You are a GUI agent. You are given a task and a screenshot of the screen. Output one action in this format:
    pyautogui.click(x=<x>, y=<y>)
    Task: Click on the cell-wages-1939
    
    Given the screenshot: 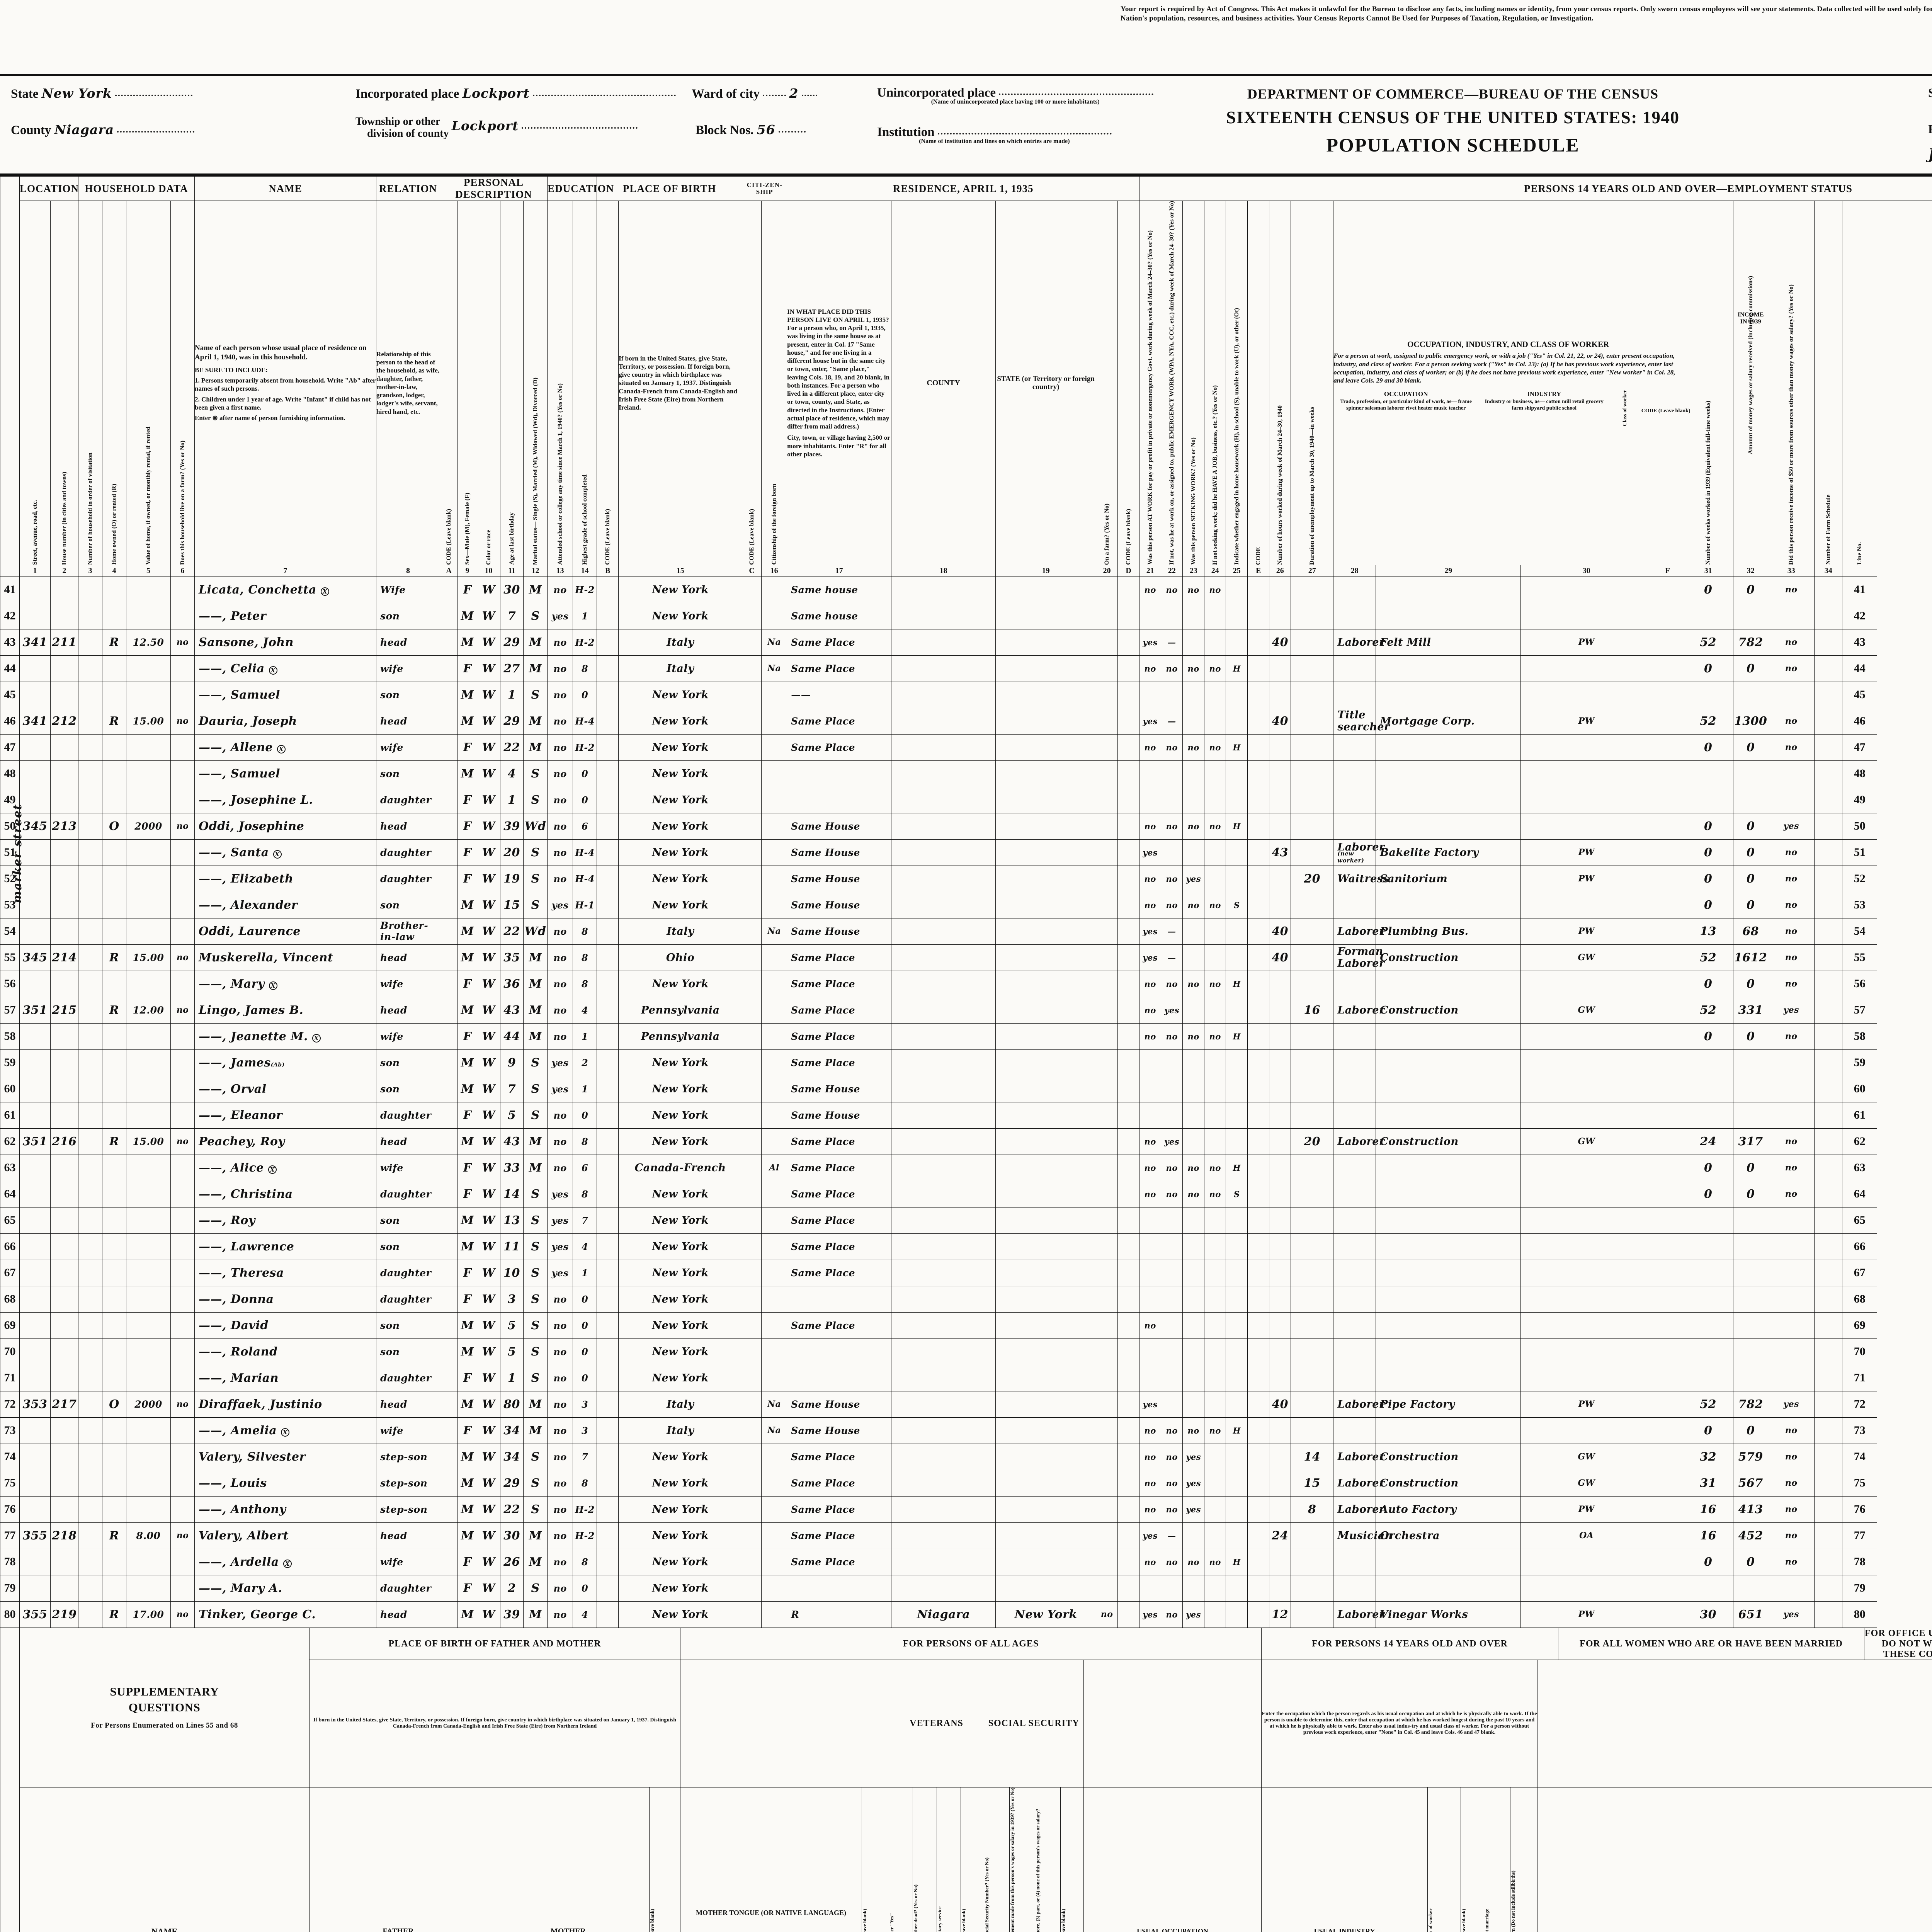 What is the action you would take?
    pyautogui.click(x=1751, y=695)
    